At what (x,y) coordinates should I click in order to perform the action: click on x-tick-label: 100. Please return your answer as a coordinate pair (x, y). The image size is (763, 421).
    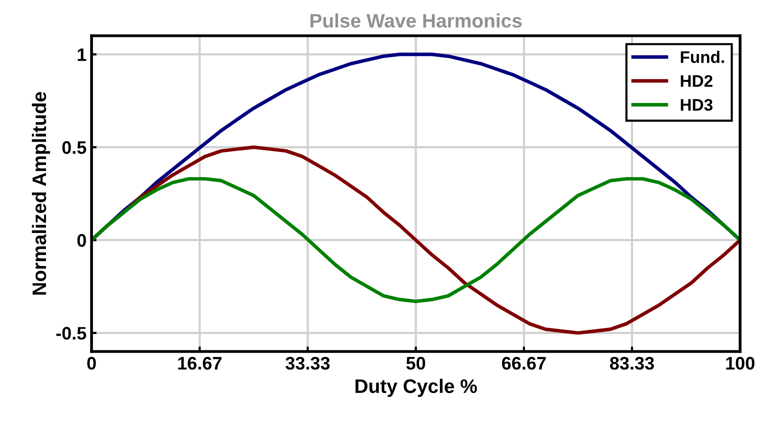
    Looking at the image, I should click on (740, 363).